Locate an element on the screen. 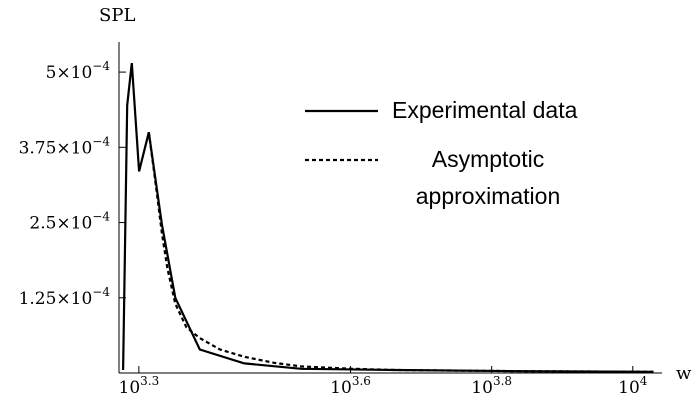  y-tick-label: 2.5×10⁻⁴ is located at coordinates (69, 222).